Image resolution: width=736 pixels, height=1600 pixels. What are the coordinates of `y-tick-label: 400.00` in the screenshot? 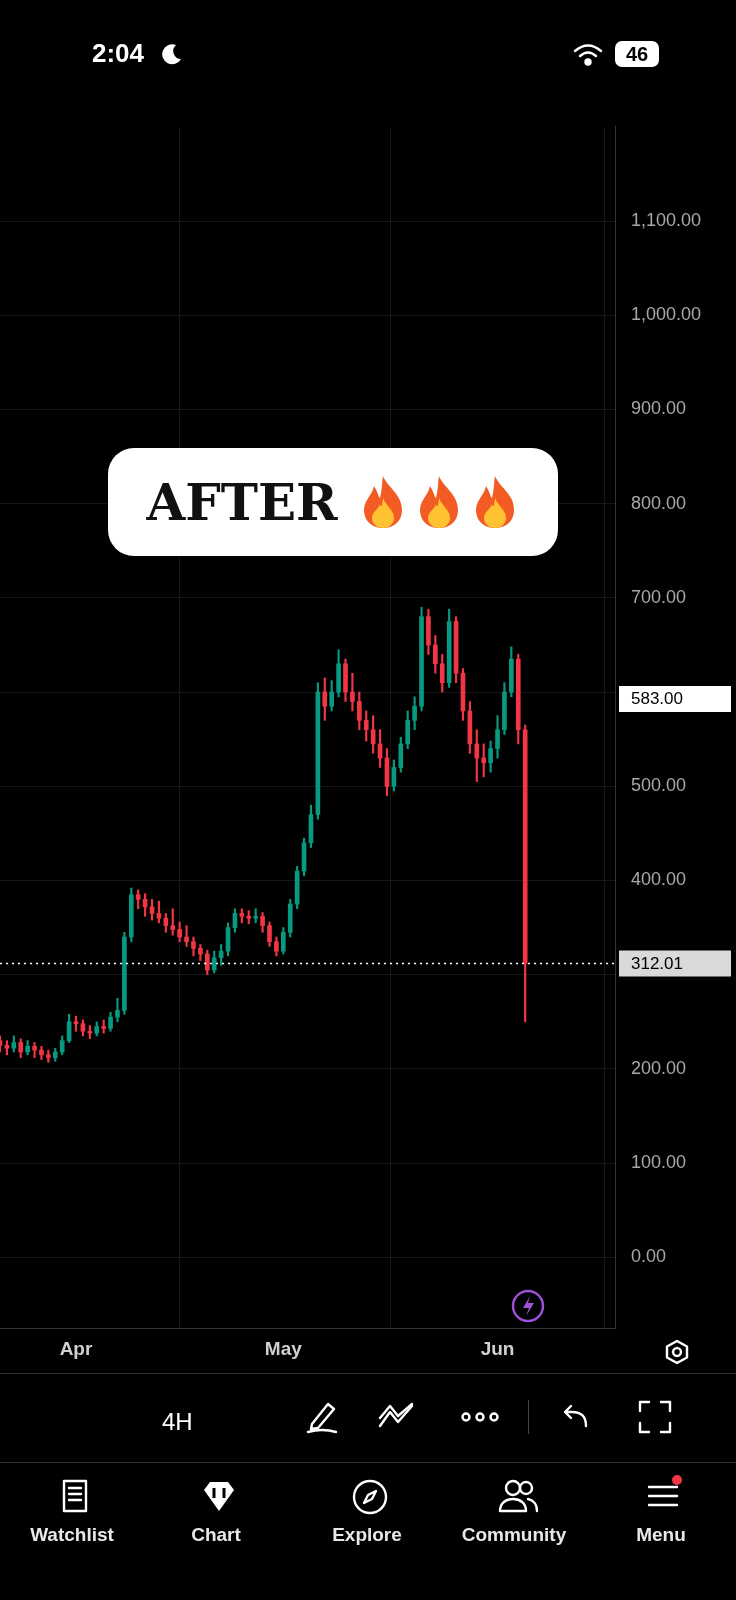 It's located at (659, 879).